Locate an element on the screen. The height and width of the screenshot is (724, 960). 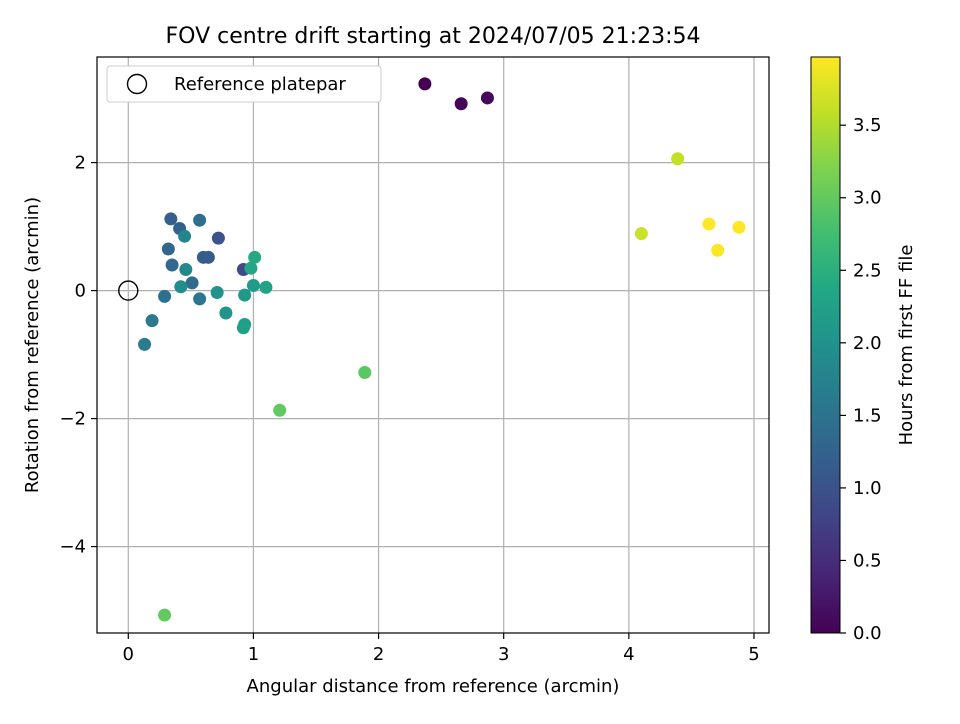
legend-box is located at coordinates (244, 84).